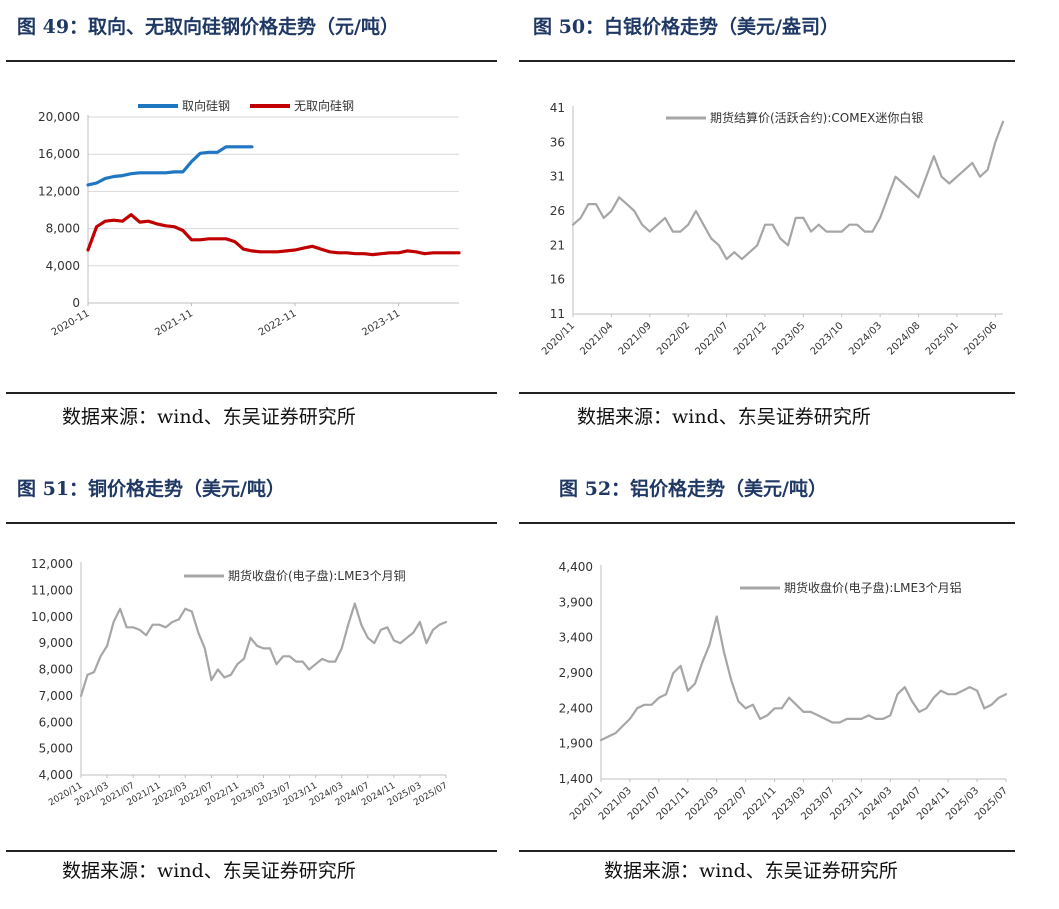 The width and height of the screenshot is (1059, 909). I want to click on y-tick-label: 36, so click(557, 142).